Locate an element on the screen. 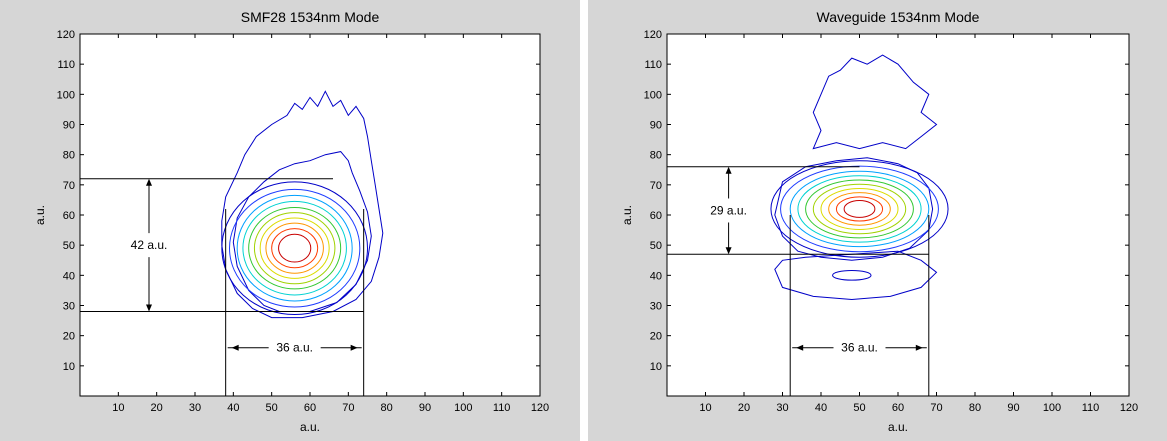  panel-divider is located at coordinates (584, 220).